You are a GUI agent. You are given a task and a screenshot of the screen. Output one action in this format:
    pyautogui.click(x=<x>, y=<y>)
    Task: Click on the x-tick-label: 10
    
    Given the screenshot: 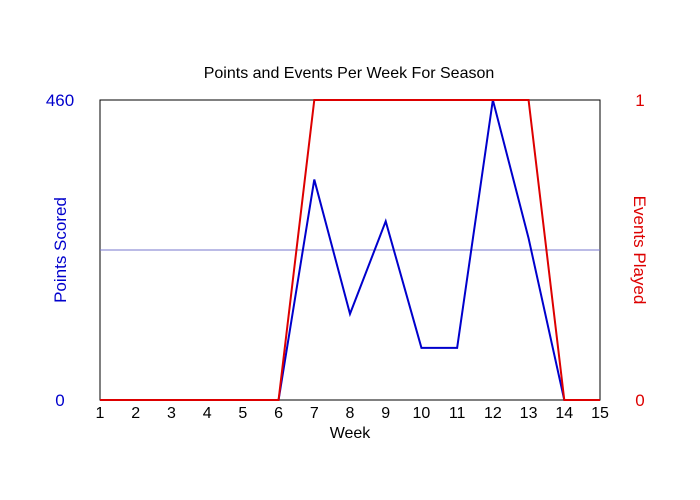 What is the action you would take?
    pyautogui.click(x=422, y=413)
    